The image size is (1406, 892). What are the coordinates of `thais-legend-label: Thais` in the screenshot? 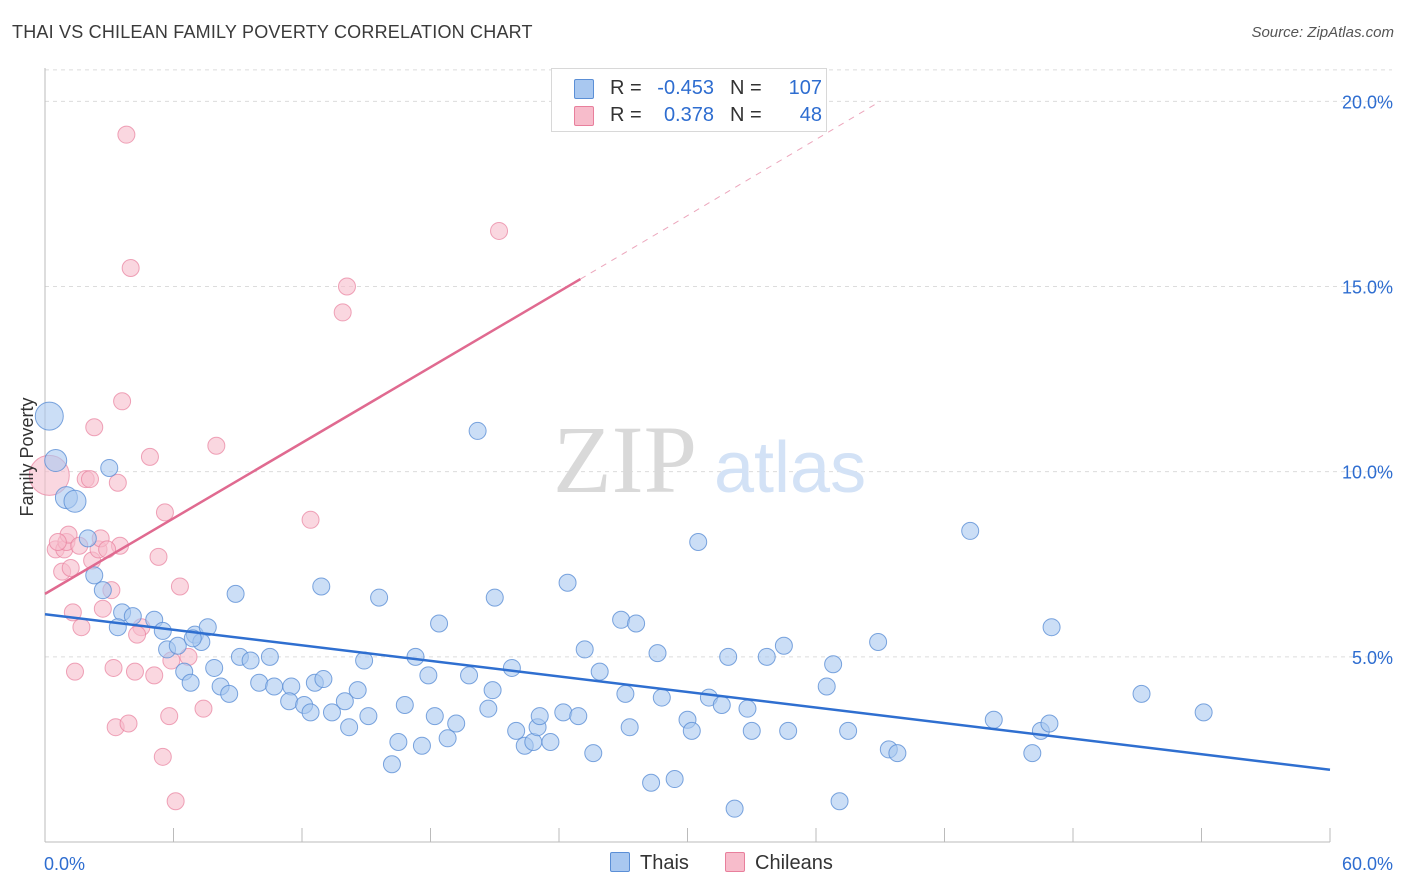 It's located at (664, 863).